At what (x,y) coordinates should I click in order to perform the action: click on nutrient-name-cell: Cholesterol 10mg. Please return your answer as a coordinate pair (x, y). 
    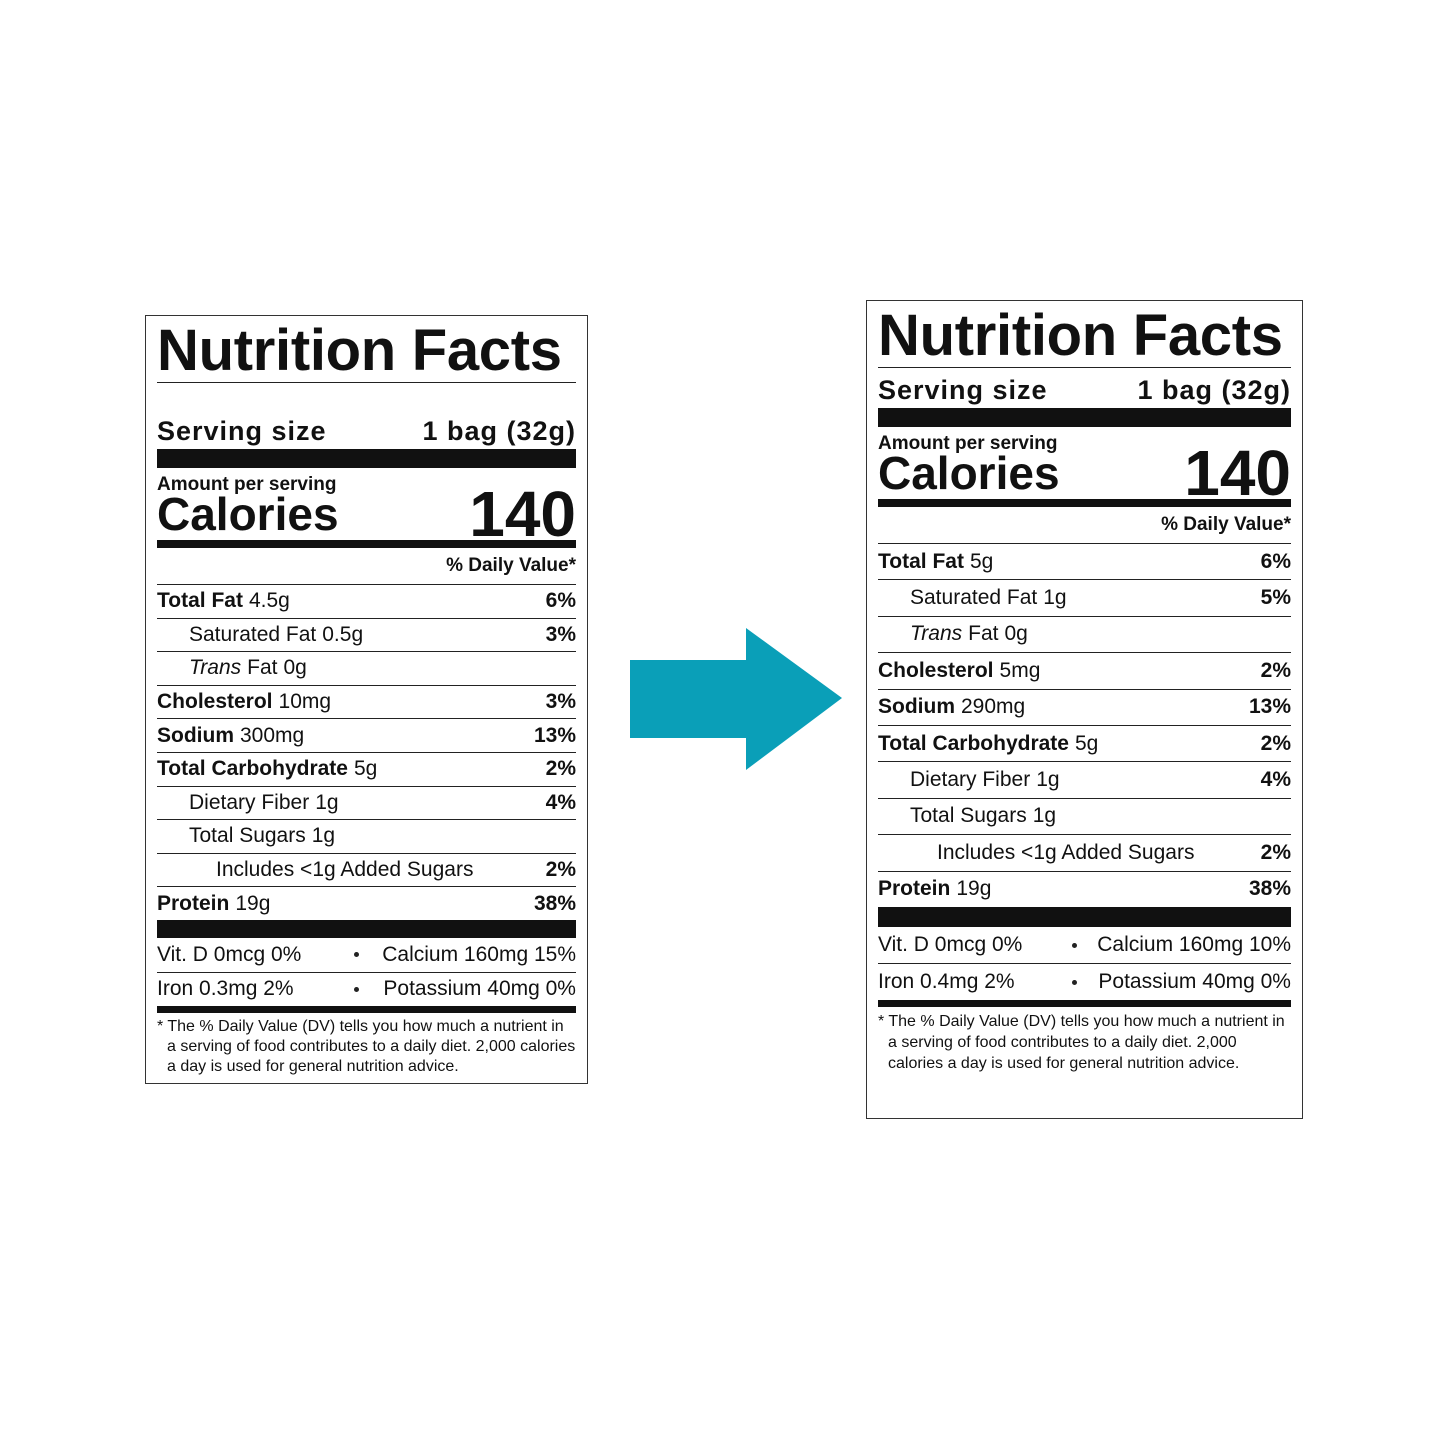
    Looking at the image, I should click on (244, 702).